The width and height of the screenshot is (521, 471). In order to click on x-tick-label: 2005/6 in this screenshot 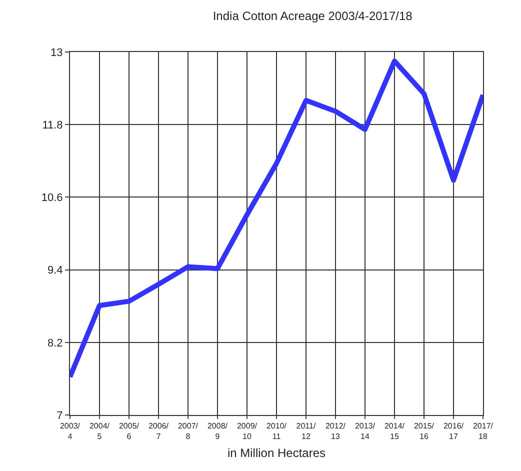, I will do `click(129, 431)`.